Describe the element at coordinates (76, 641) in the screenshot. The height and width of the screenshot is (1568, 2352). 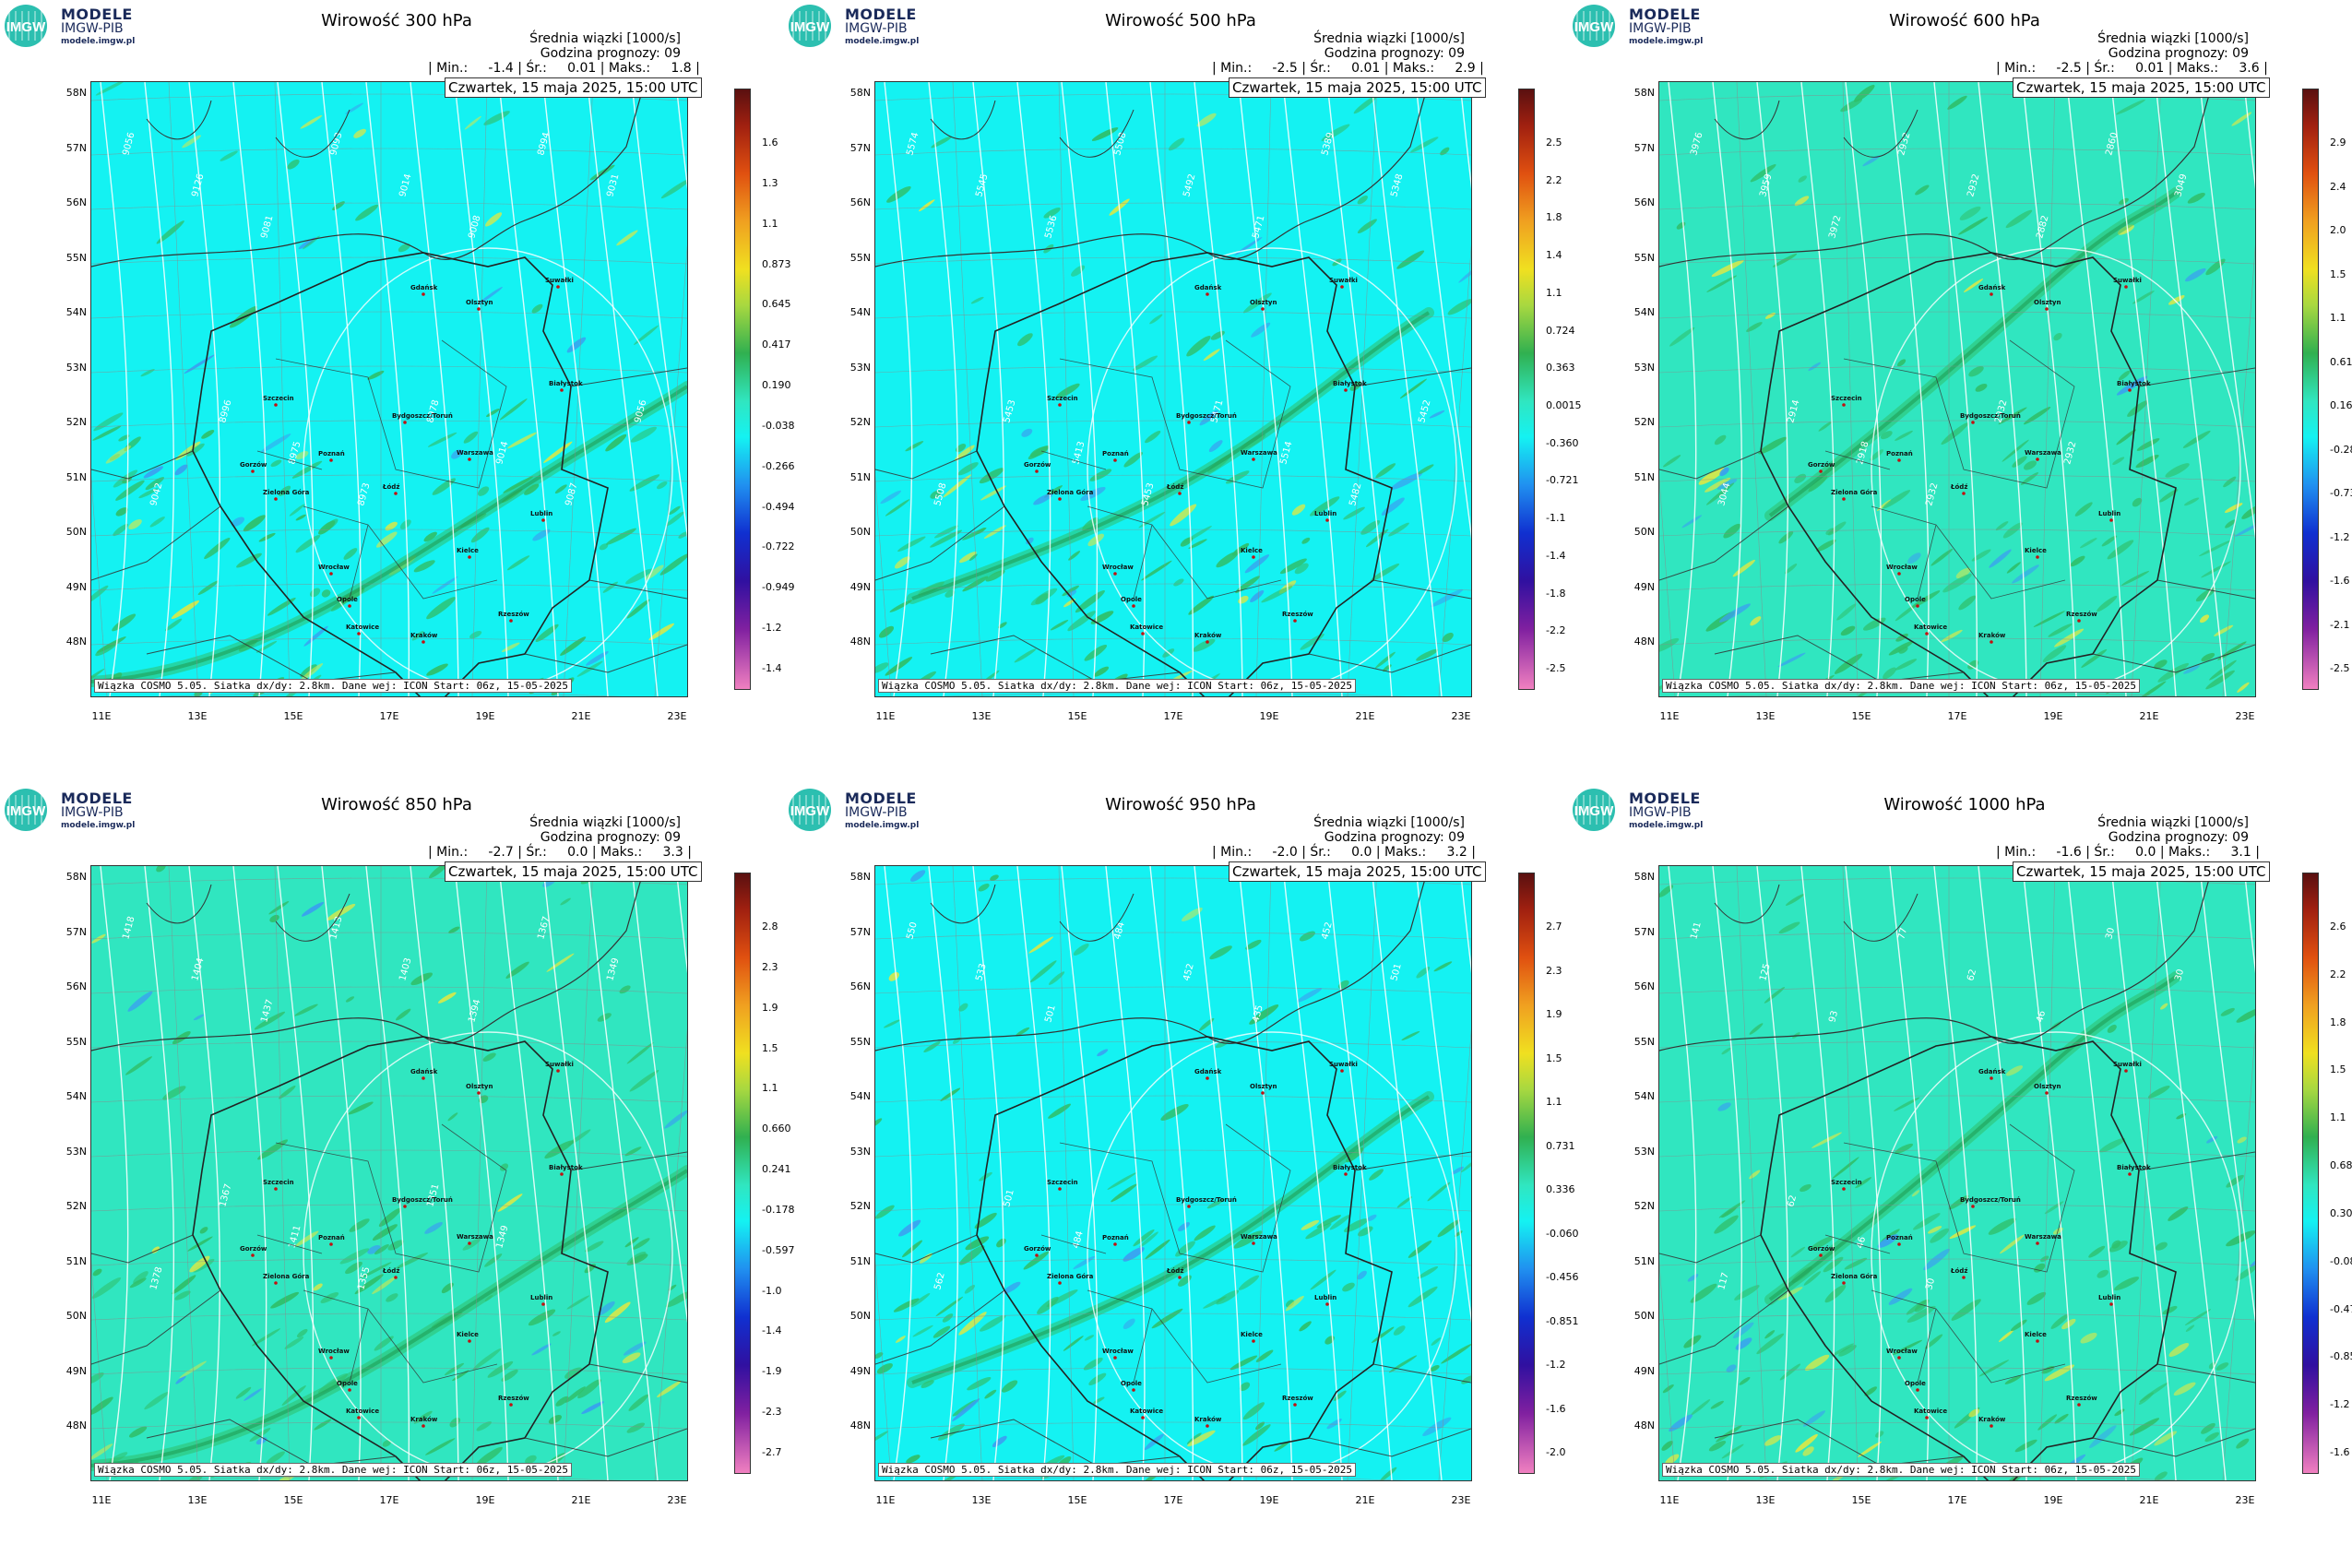
I see `lat-label: 48N` at that location.